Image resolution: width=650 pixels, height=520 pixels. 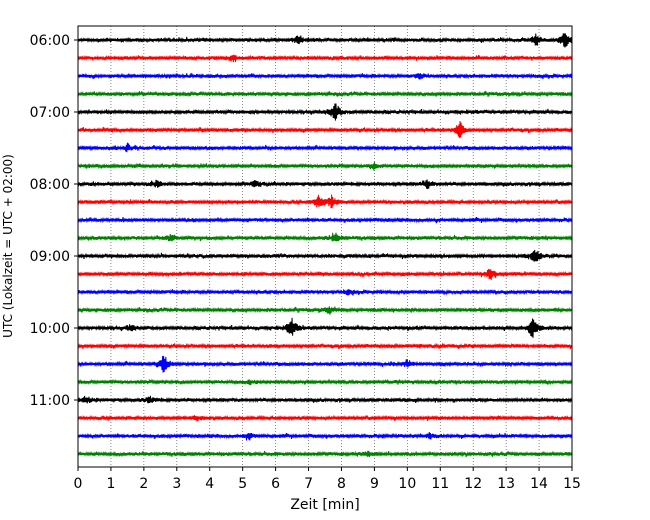 I want to click on trace-row-10:45, so click(x=325, y=382).